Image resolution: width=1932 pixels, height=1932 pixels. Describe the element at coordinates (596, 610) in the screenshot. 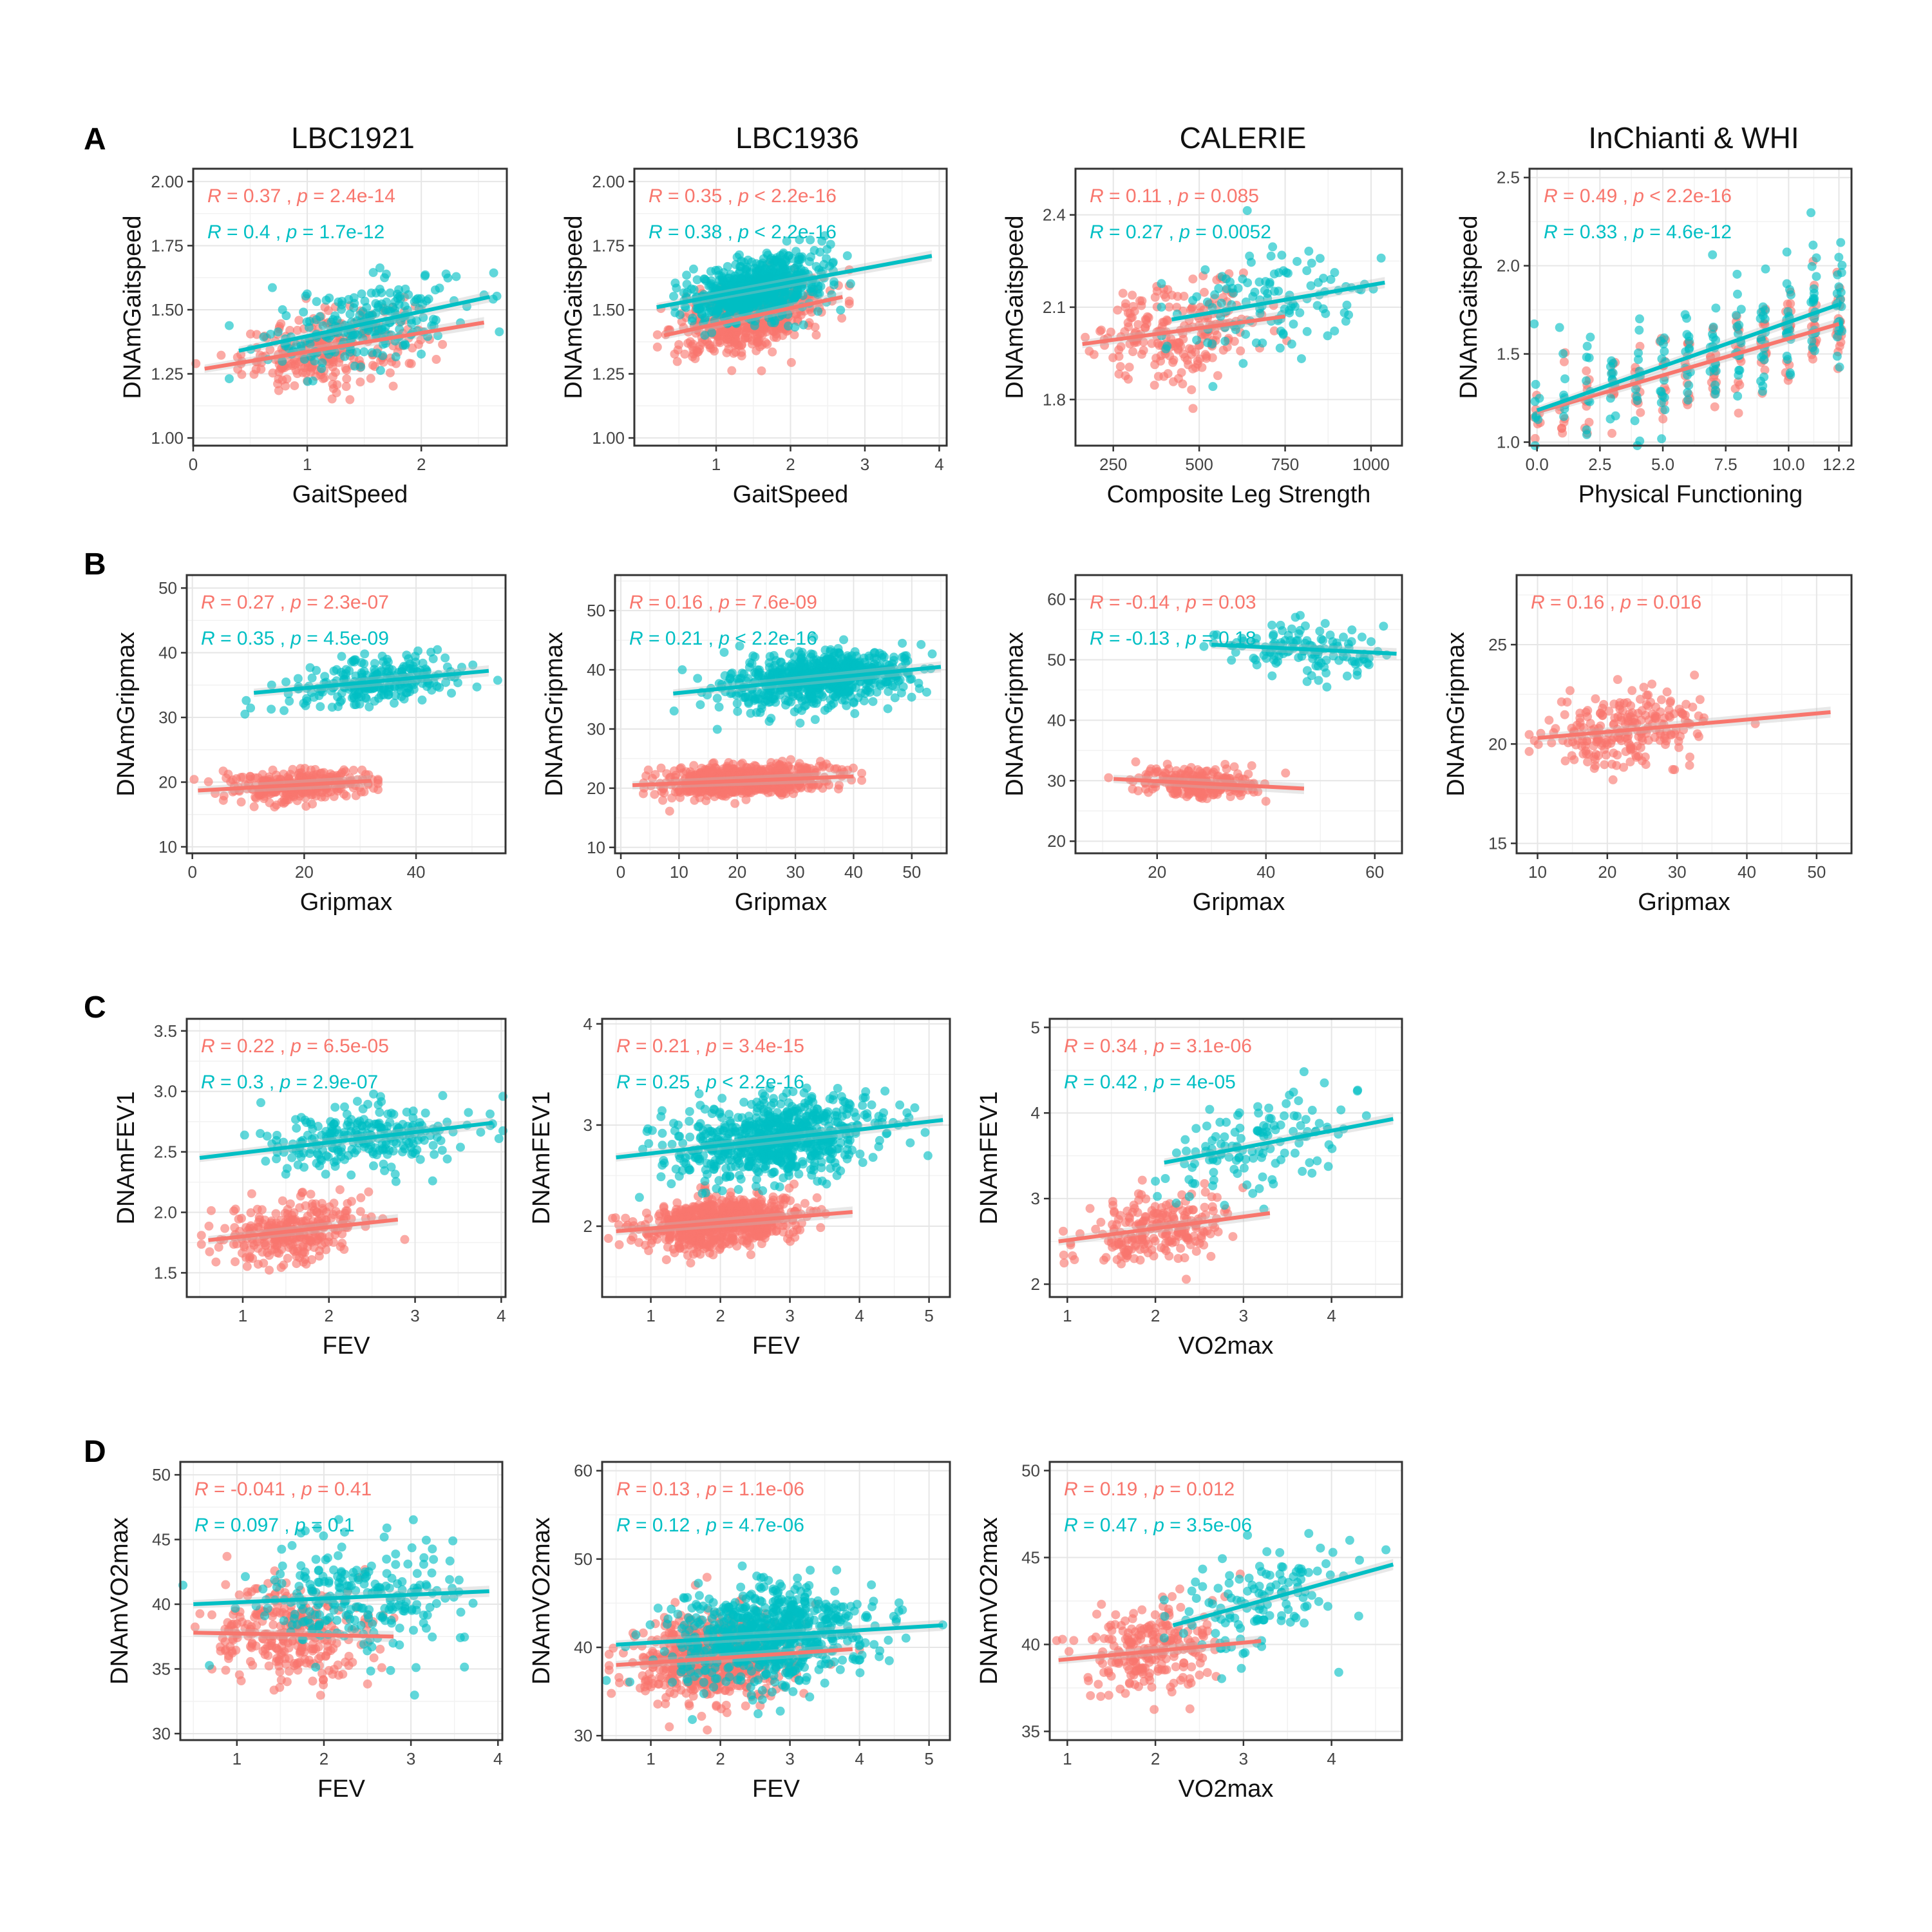

I see `y-tick-label: 50` at that location.